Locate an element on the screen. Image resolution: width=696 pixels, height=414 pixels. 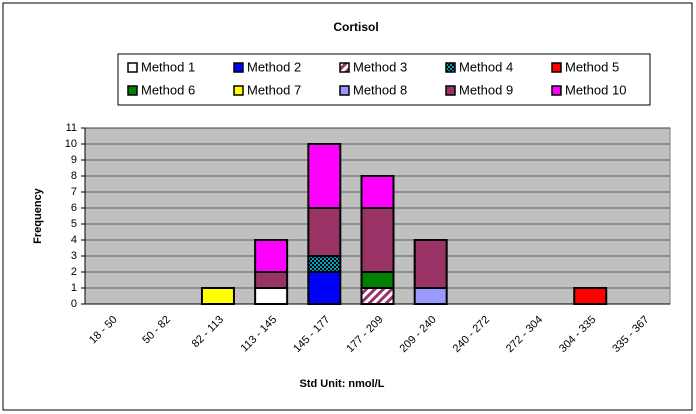
y-tick-label: 8 is located at coordinates (74, 176).